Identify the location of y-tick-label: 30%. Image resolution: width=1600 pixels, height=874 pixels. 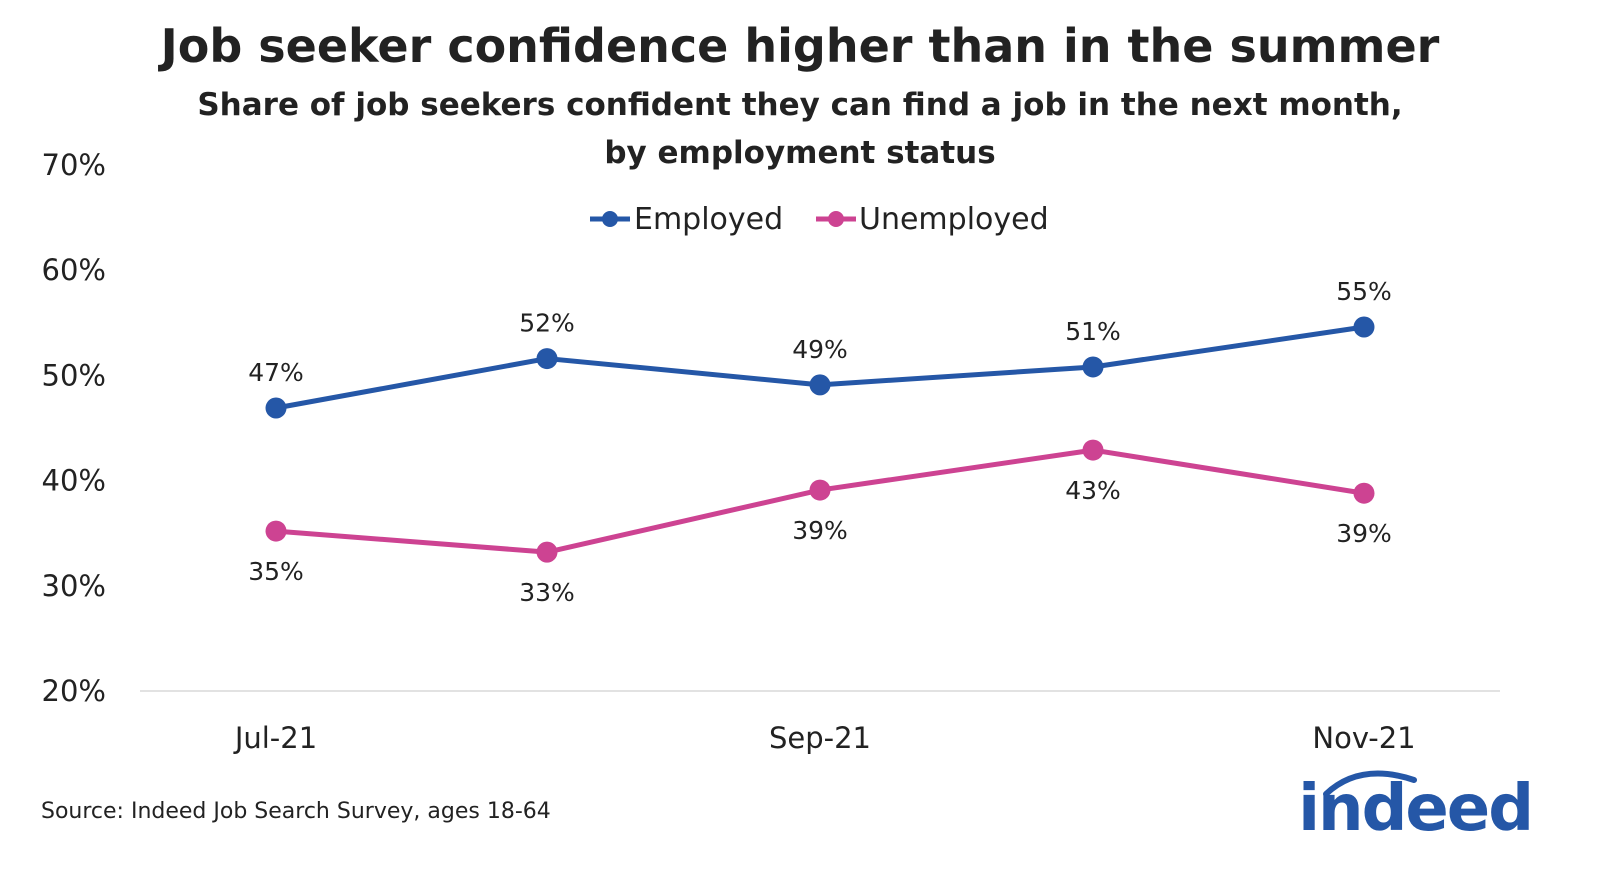
(74, 586).